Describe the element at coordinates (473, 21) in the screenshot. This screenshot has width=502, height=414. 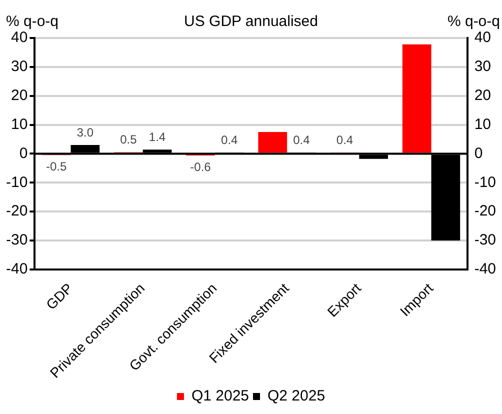
I see `y2-axis-title: % q-o-q` at that location.